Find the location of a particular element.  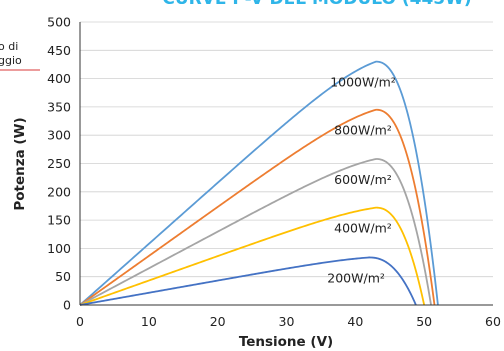

series-label-0: 1000W/m² is located at coordinates (363, 82).